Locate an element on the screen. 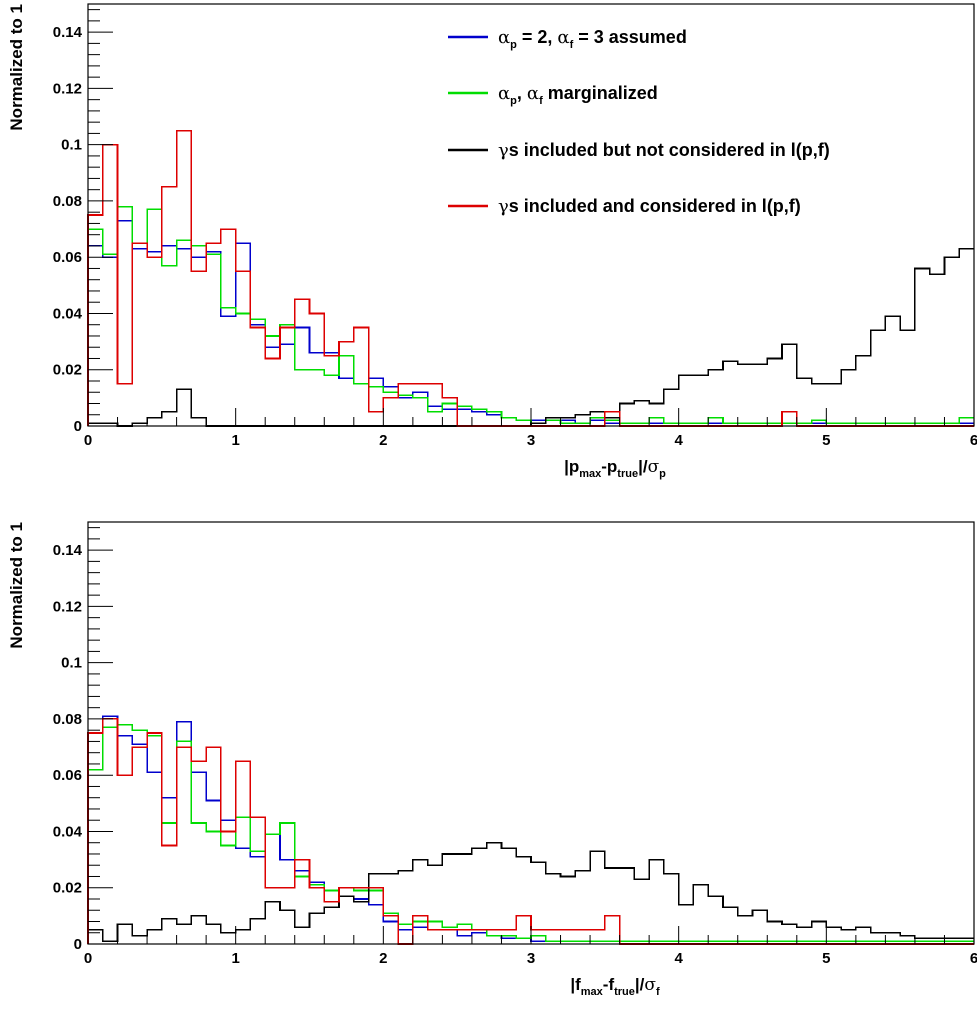  legend-label-black: γs included but not considered in l(p,f) is located at coordinates (664, 150).